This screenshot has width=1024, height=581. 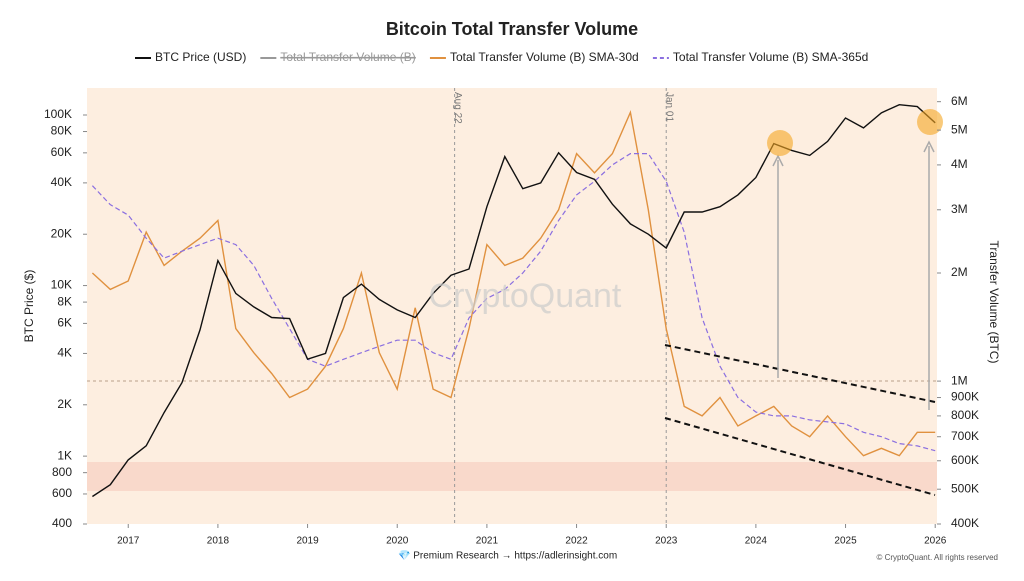 I want to click on copyright: © CryptoQuant. All rights reserved, so click(x=938, y=557).